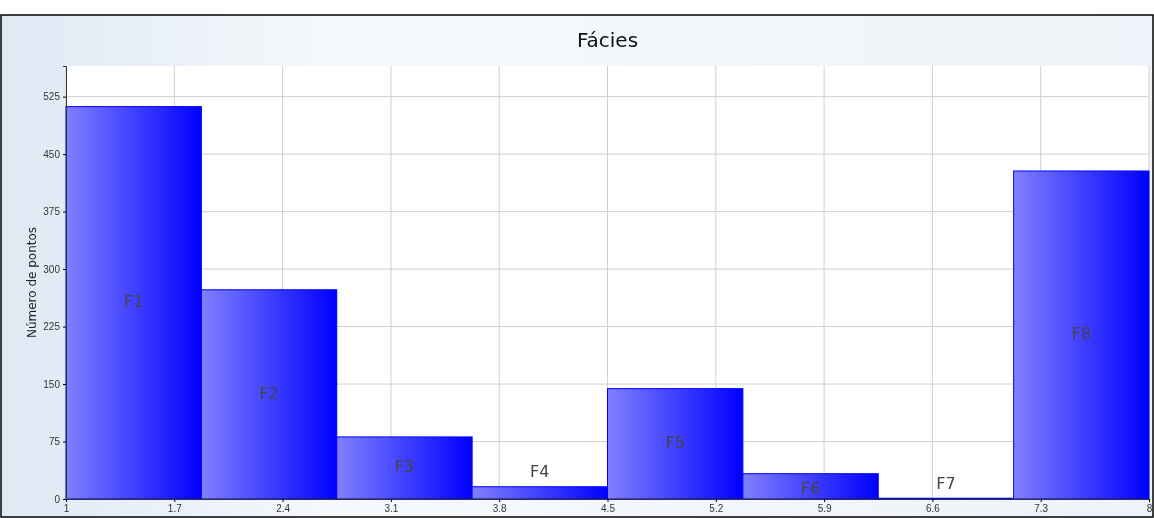  I want to click on annotation: F8, so click(1081, 334).